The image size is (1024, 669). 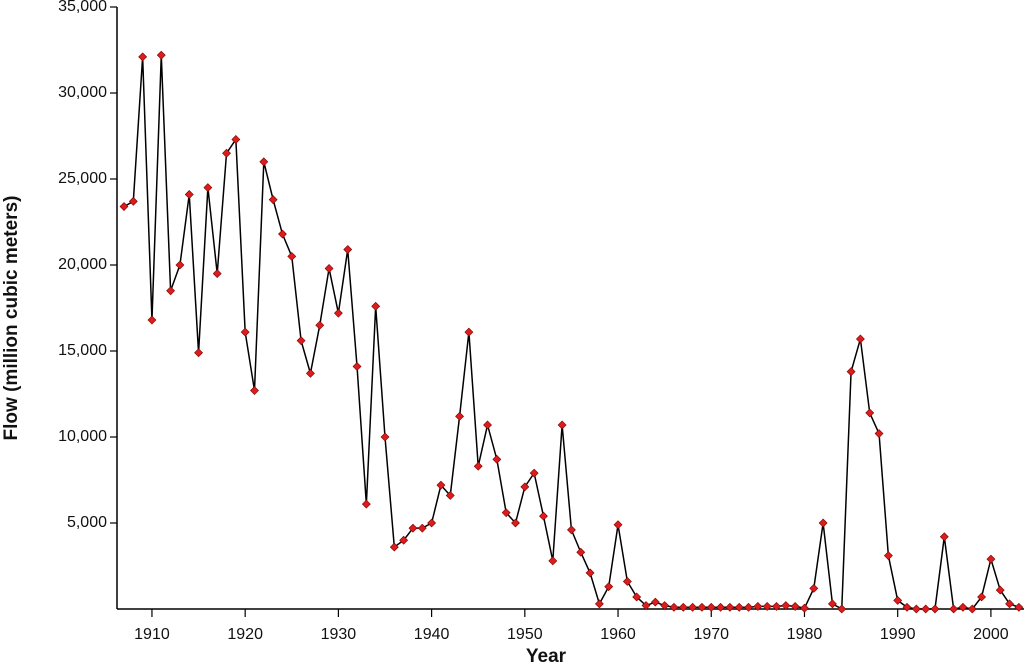 What do you see at coordinates (87, 522) in the screenshot?
I see `y-tick-label: 5,000` at bounding box center [87, 522].